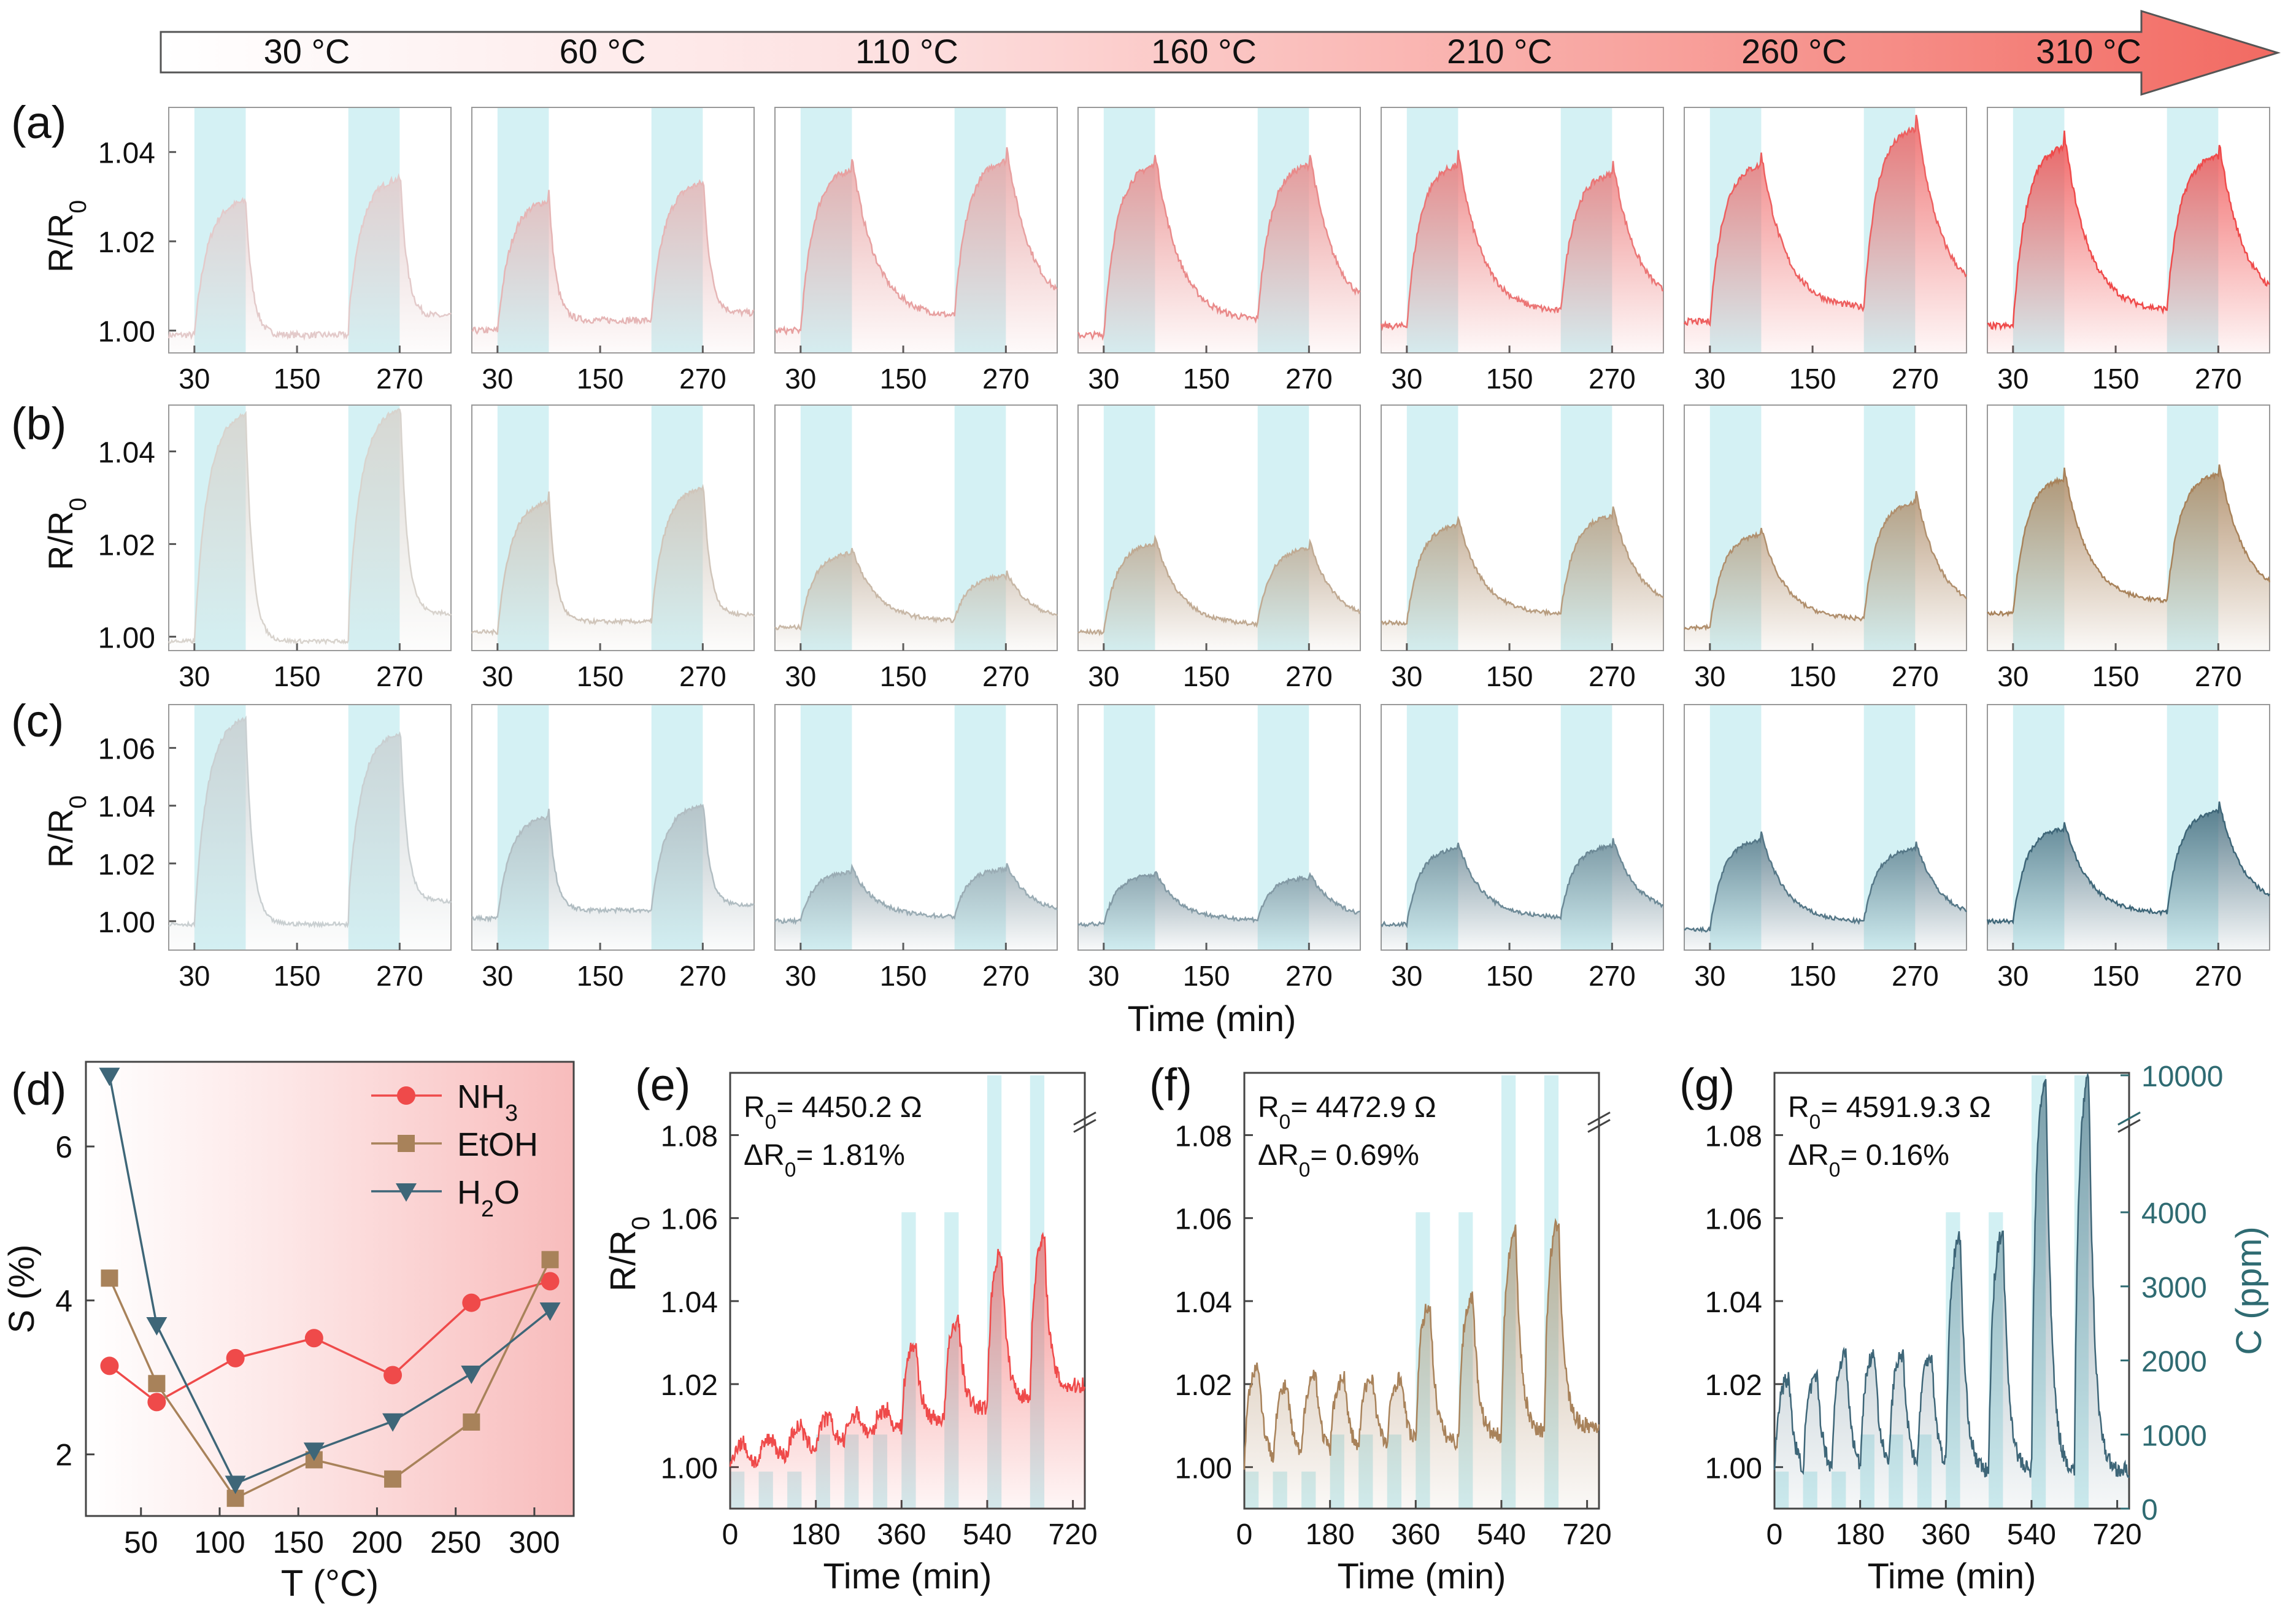 This screenshot has height=1624, width=2296. I want to click on ytick-label: 1.08, so click(1203, 1136).